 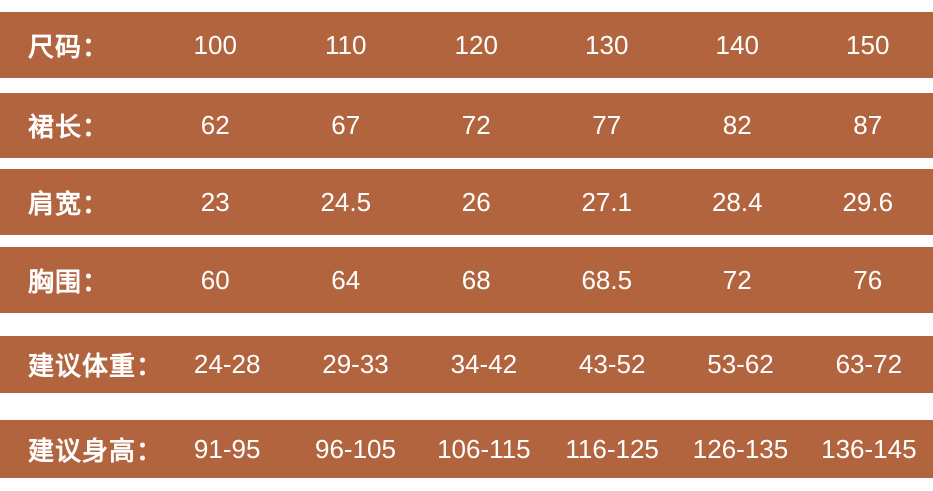 What do you see at coordinates (355, 364) in the screenshot?
I see `table-cell: 29-33` at bounding box center [355, 364].